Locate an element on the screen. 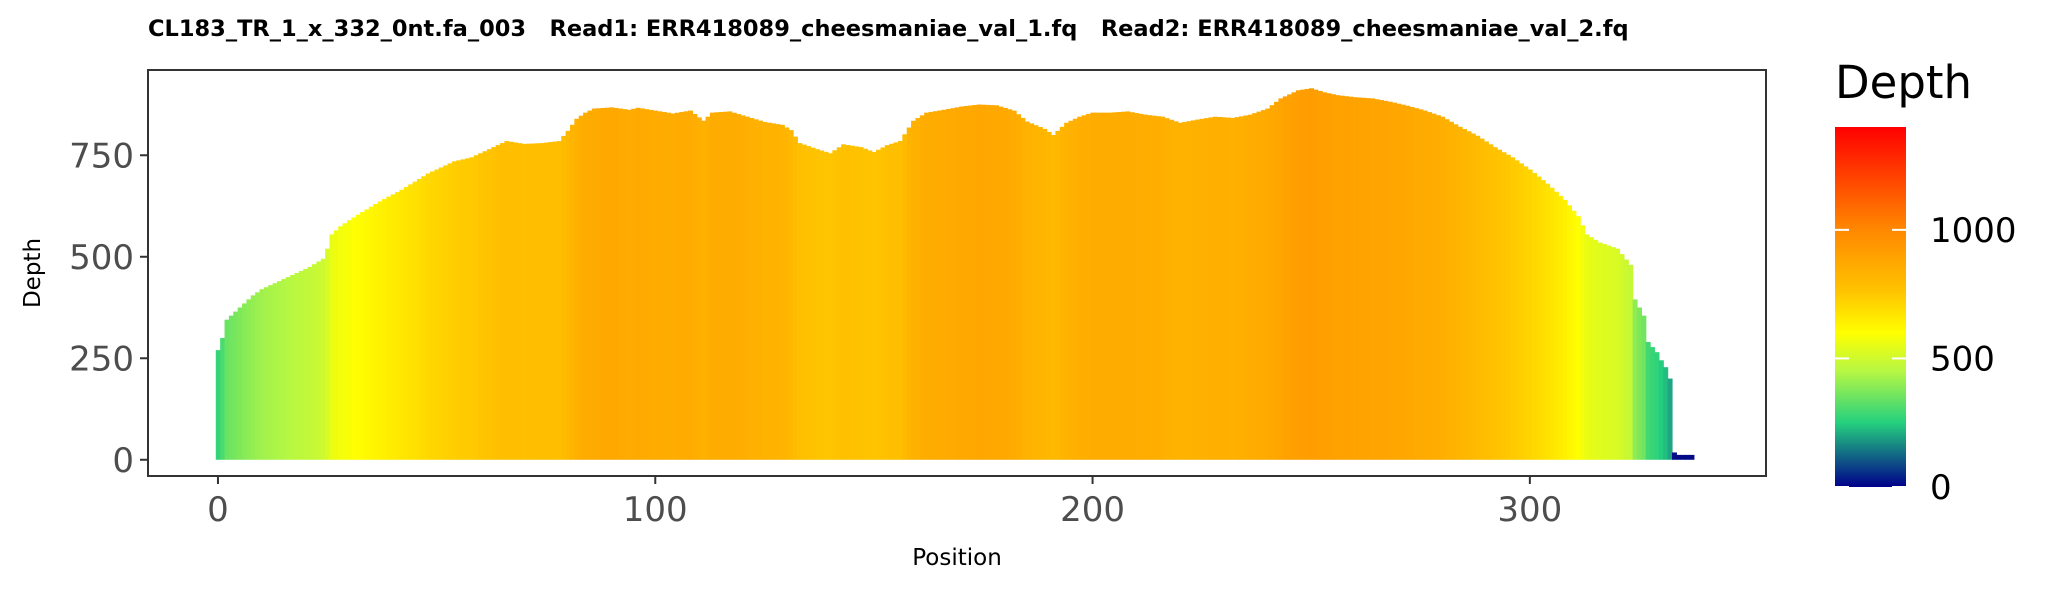  legend-ticks: 0 500 1000 is located at coordinates (1926, 359).